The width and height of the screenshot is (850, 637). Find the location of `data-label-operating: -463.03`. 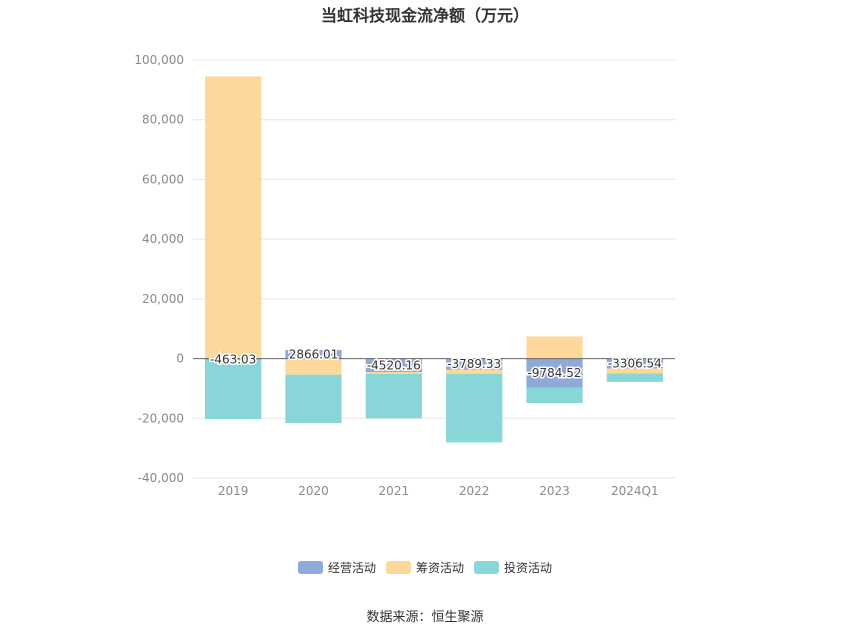

data-label-operating: -463.03 is located at coordinates (233, 359).